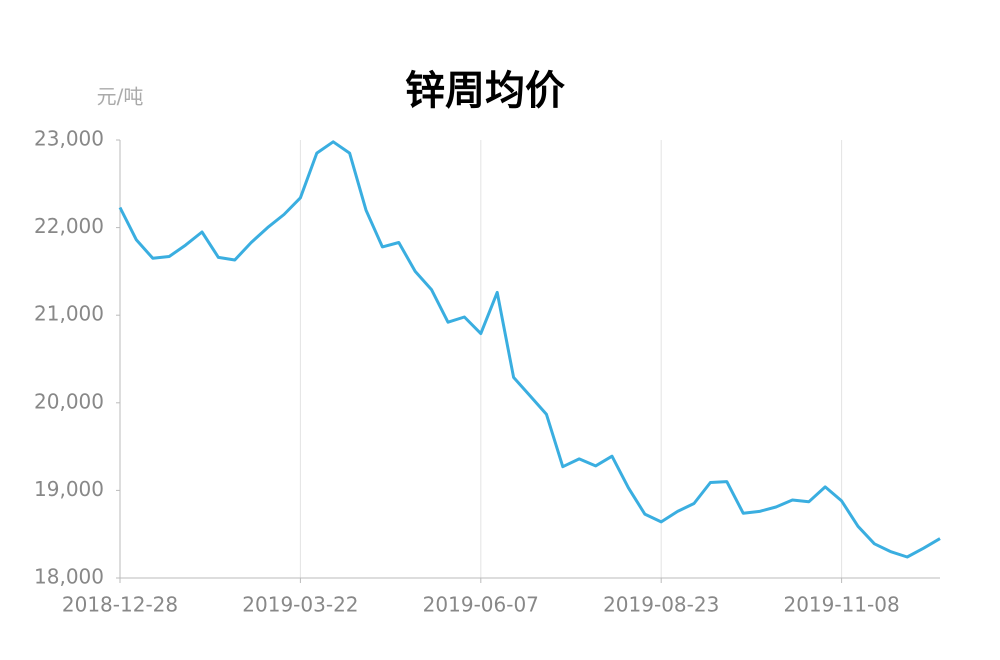 The width and height of the screenshot is (1000, 660). I want to click on chart-title: 锌周均价, so click(485, 91).